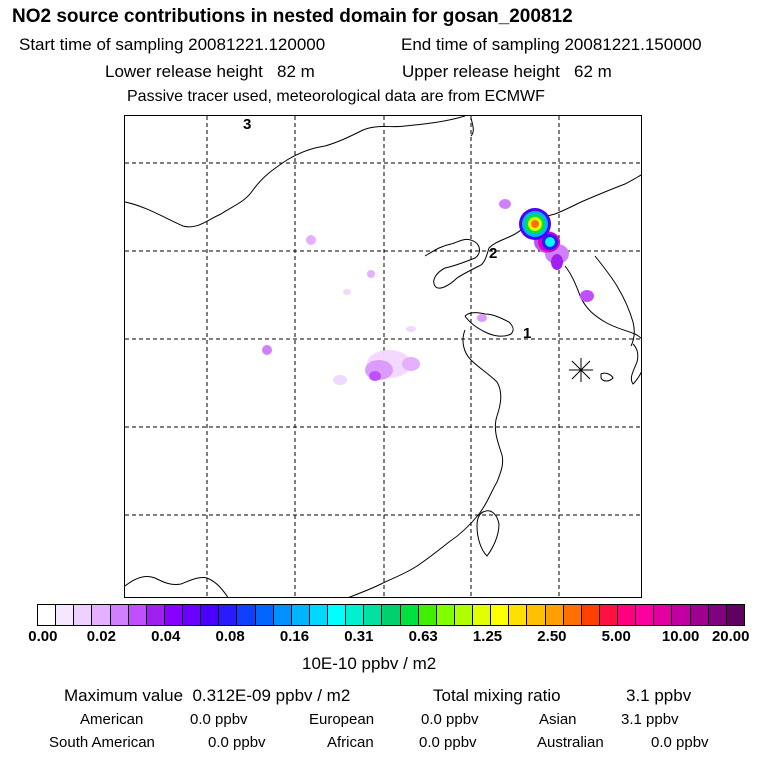 The height and width of the screenshot is (768, 768). I want to click on colorbar-tick-label: 0.16, so click(294, 636).